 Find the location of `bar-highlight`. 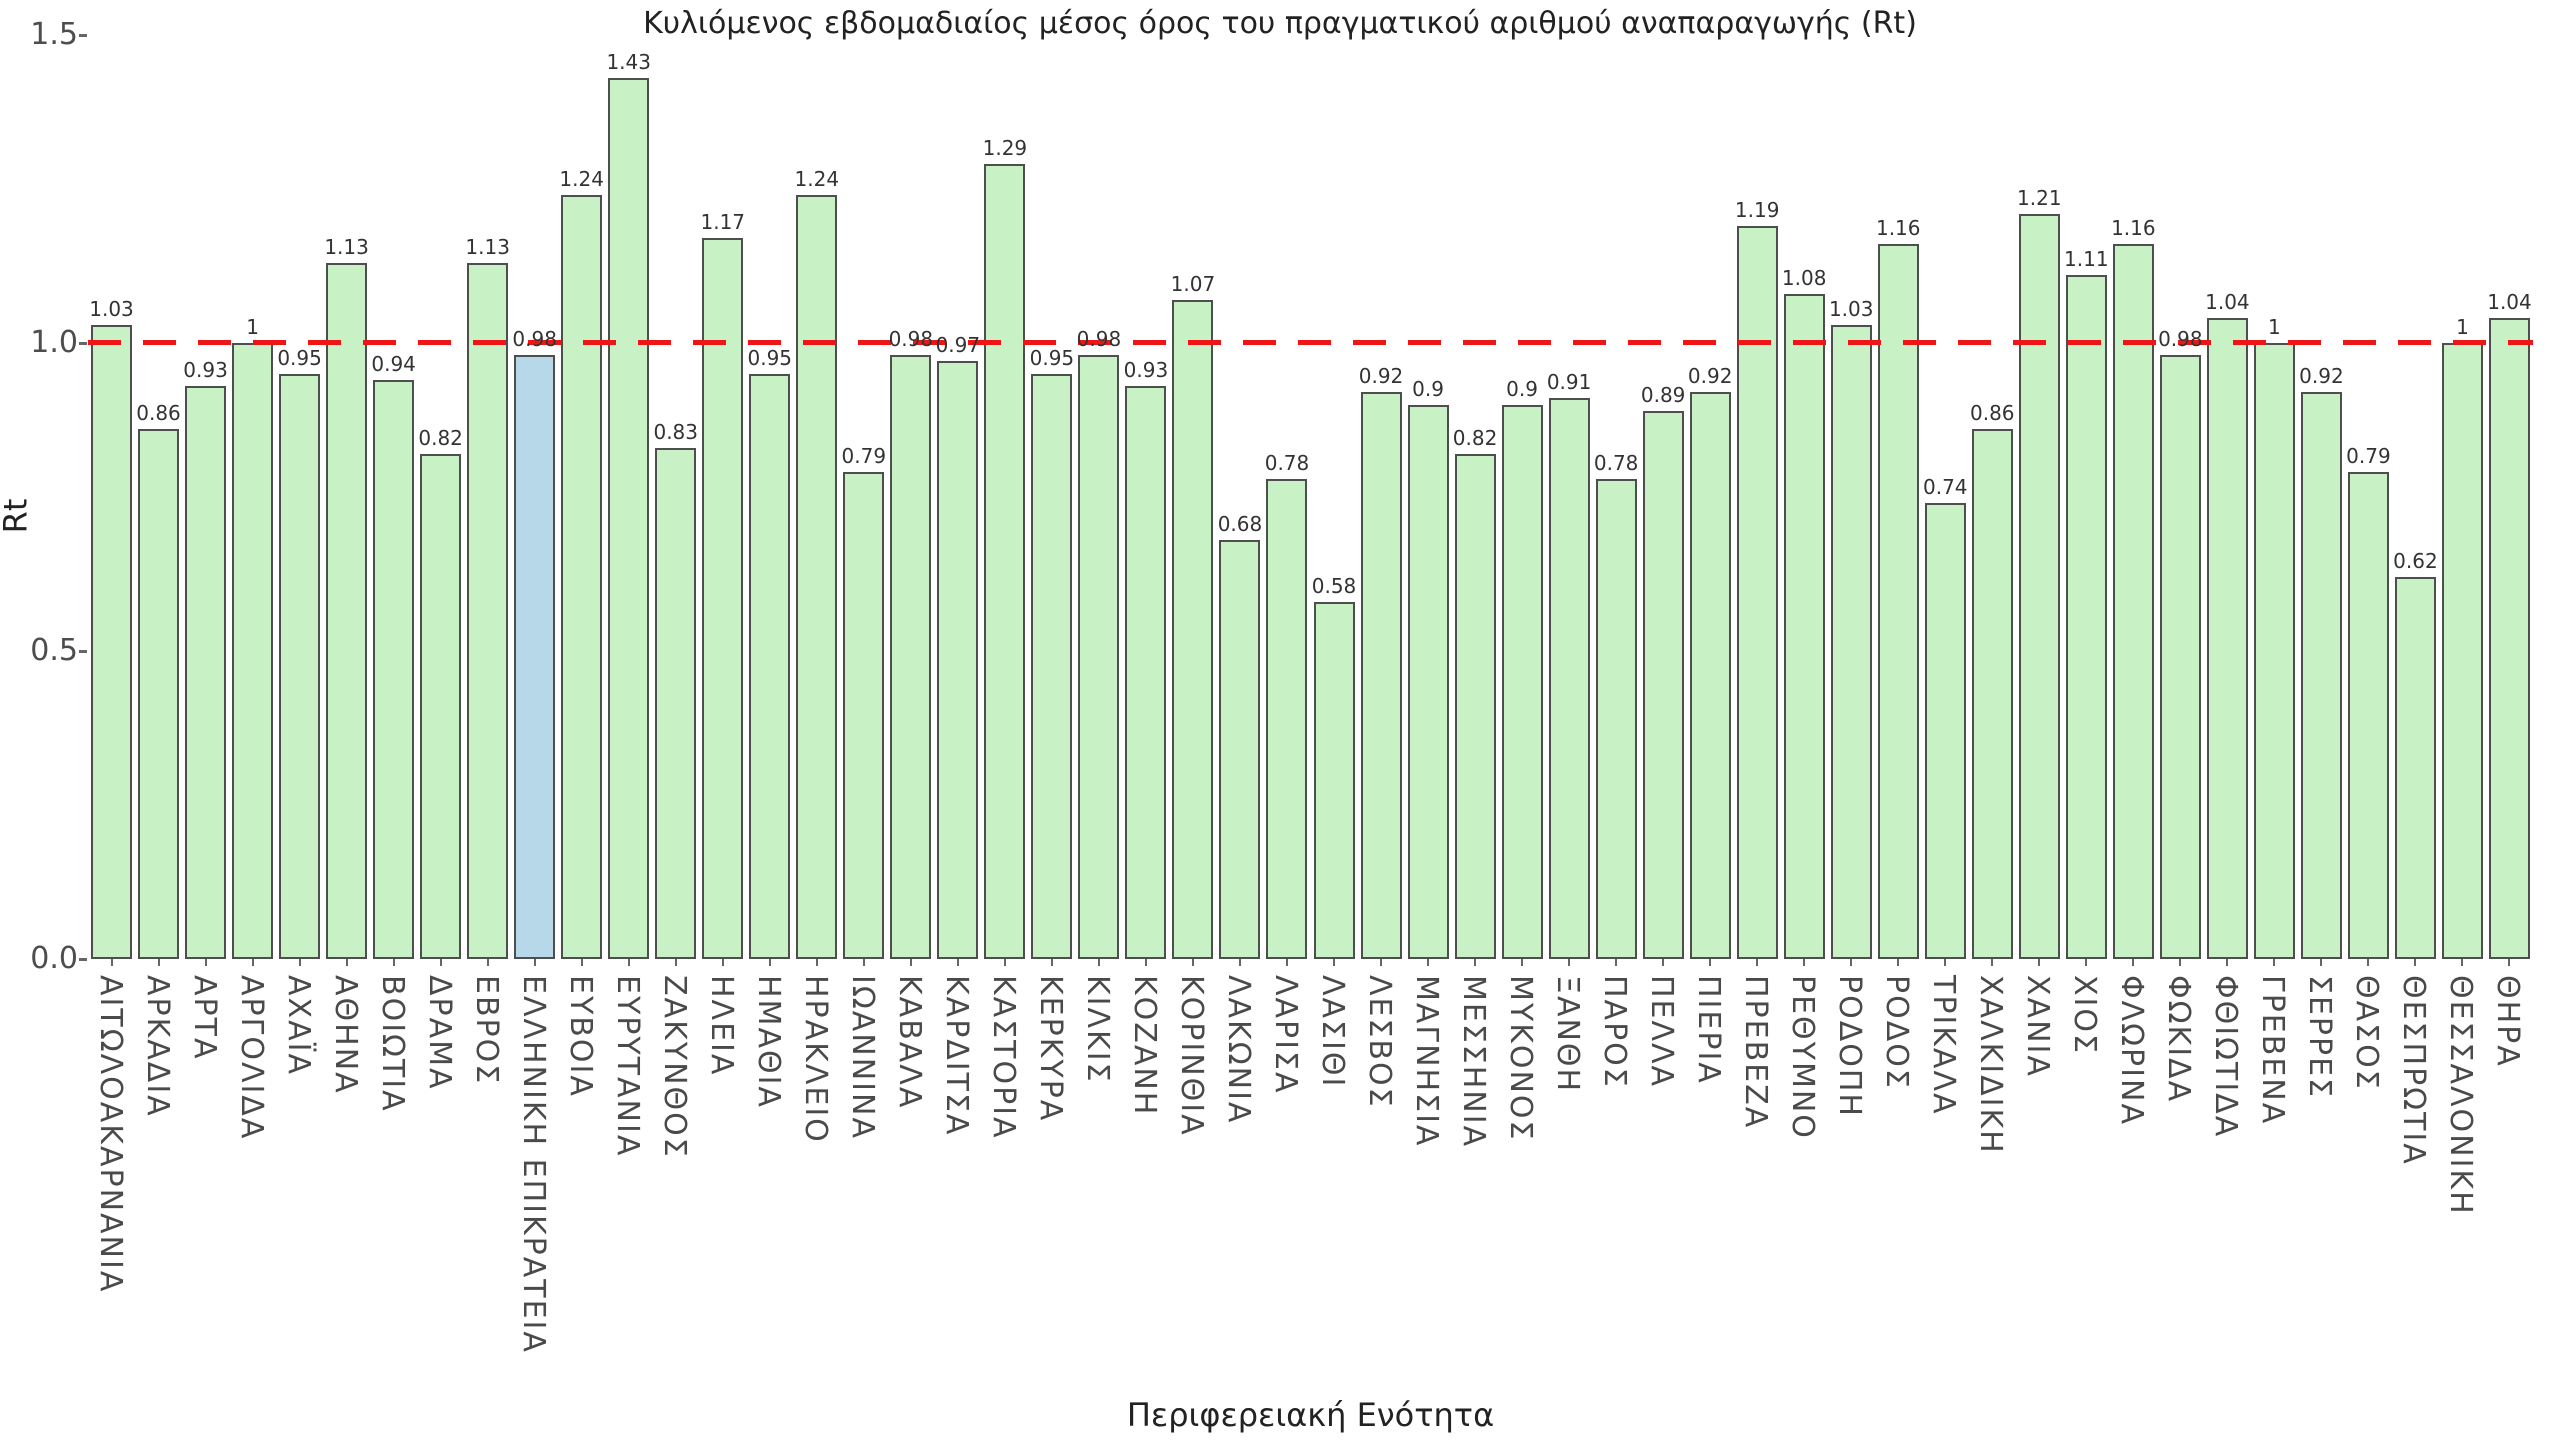

bar-highlight is located at coordinates (535, 657).